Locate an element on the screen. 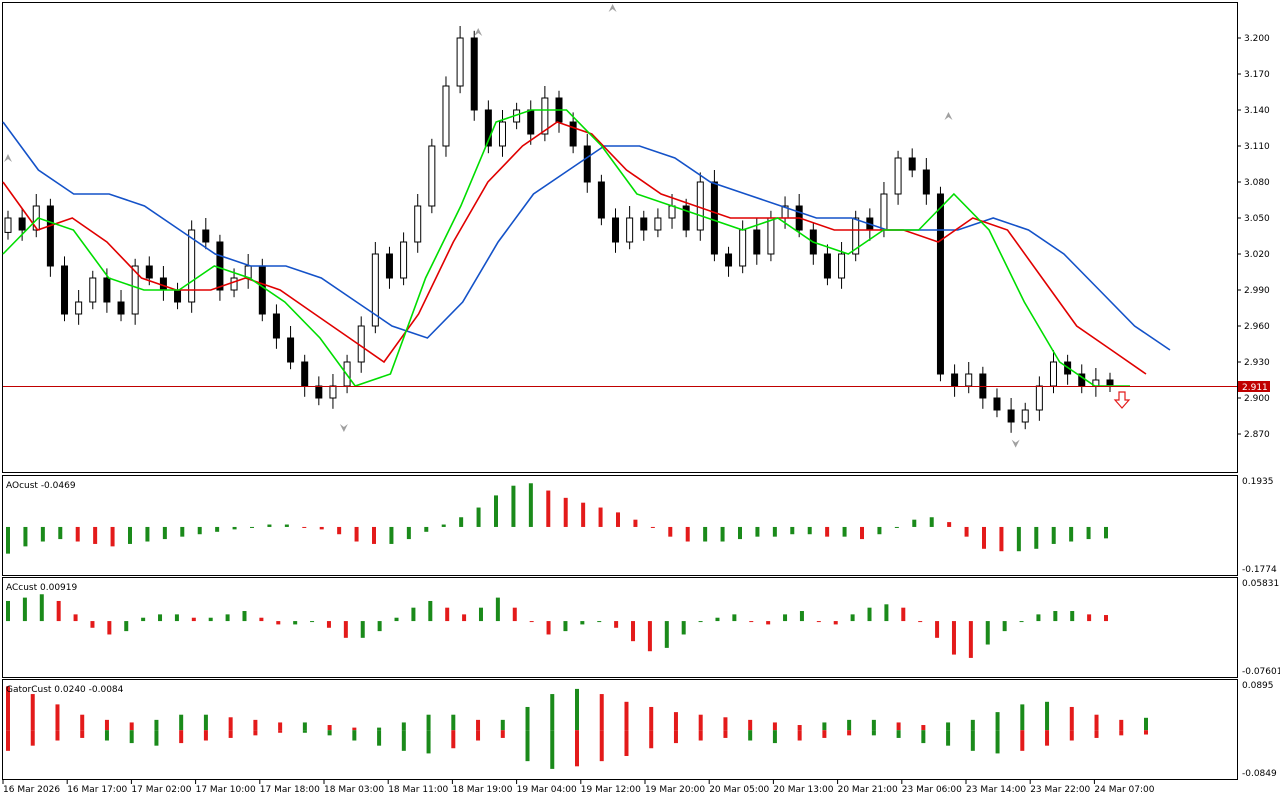 This screenshot has height=800, width=1280. price-tick-label: 3.170 is located at coordinates (1257, 75).